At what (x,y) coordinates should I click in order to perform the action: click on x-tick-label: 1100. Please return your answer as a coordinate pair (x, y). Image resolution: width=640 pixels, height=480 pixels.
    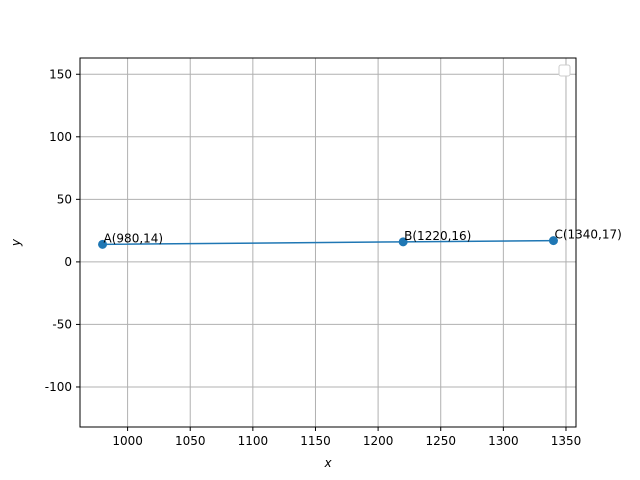
    Looking at the image, I should click on (253, 441).